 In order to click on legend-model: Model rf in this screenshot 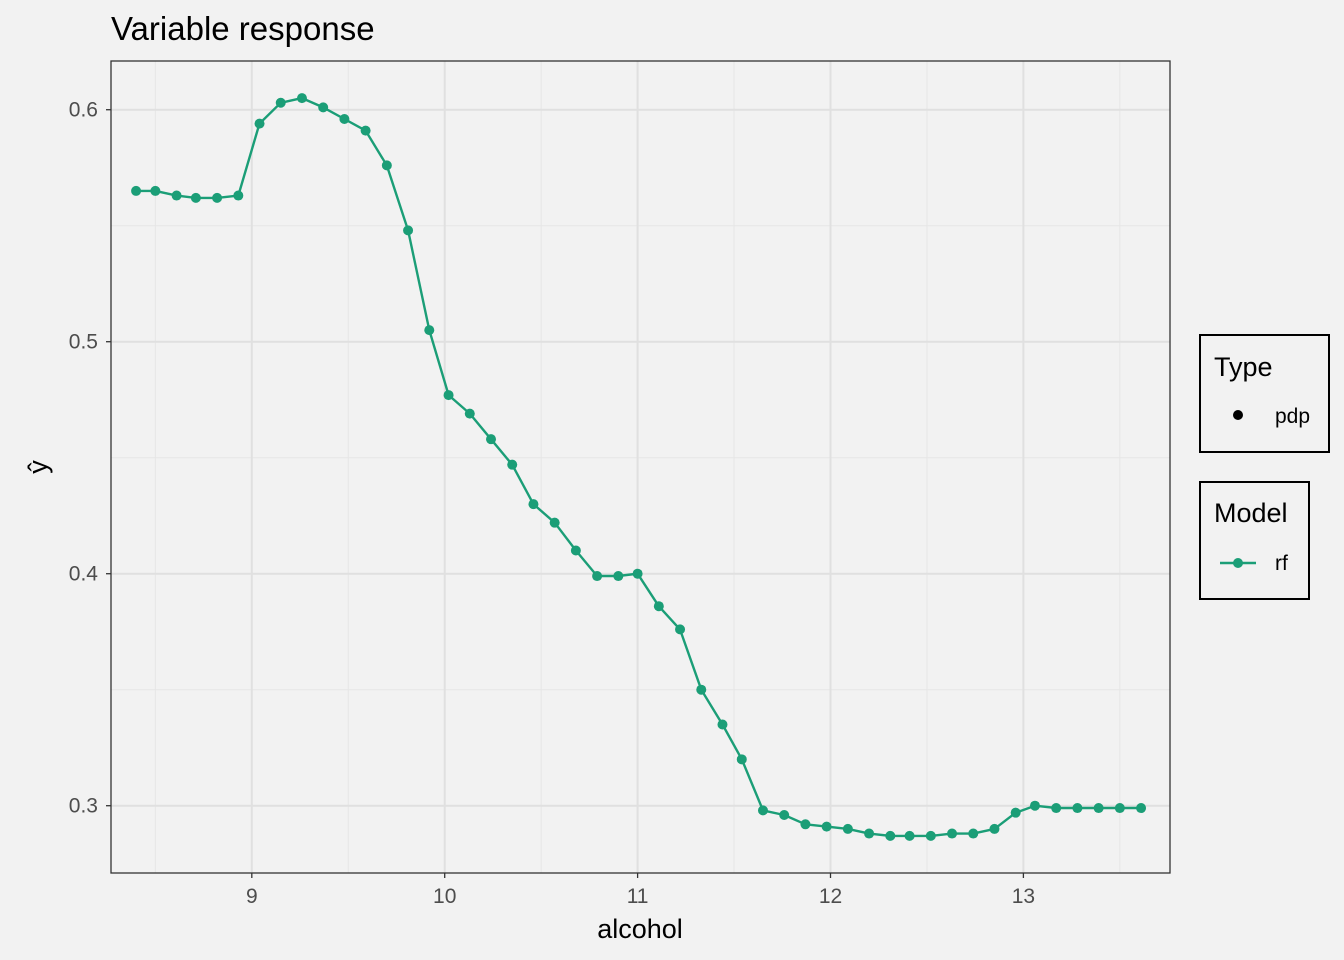, I will do `click(1254, 540)`.